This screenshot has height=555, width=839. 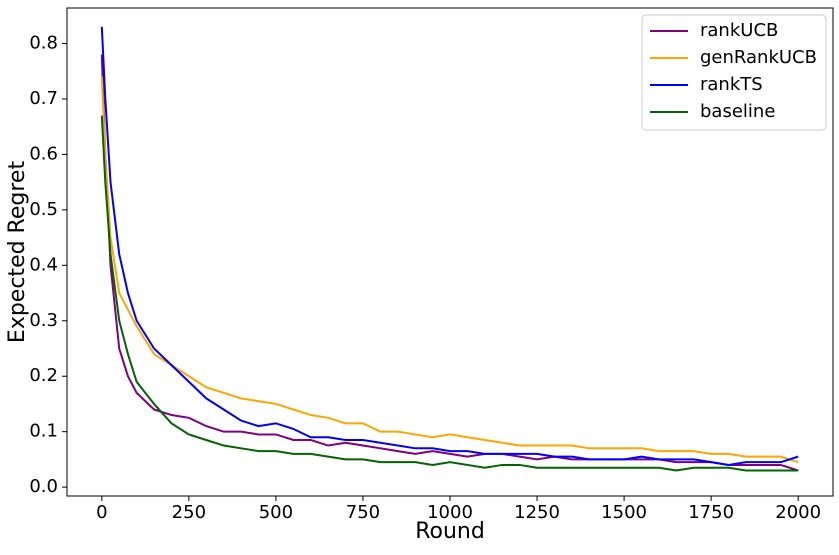 I want to click on legend-label: genRankUCB, so click(x=758, y=57).